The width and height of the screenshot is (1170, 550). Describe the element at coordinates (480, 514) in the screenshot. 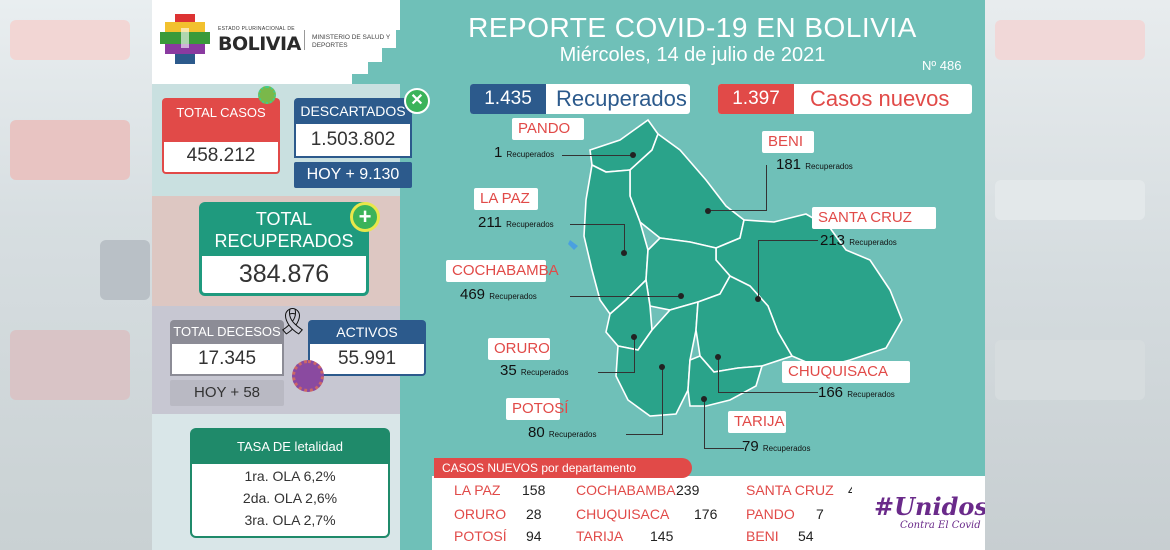

I see `table-dept-name: ORURO` at that location.